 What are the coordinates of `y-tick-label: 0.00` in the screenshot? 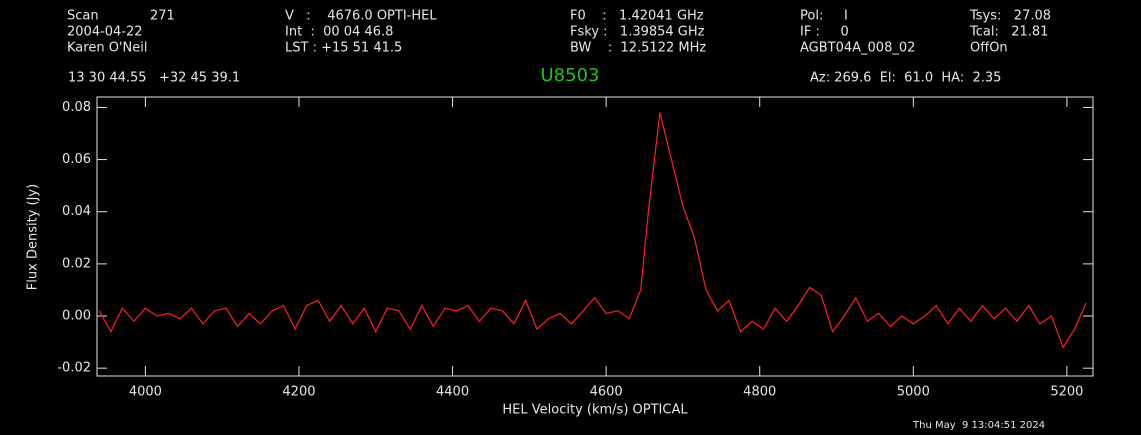 It's located at (76, 316).